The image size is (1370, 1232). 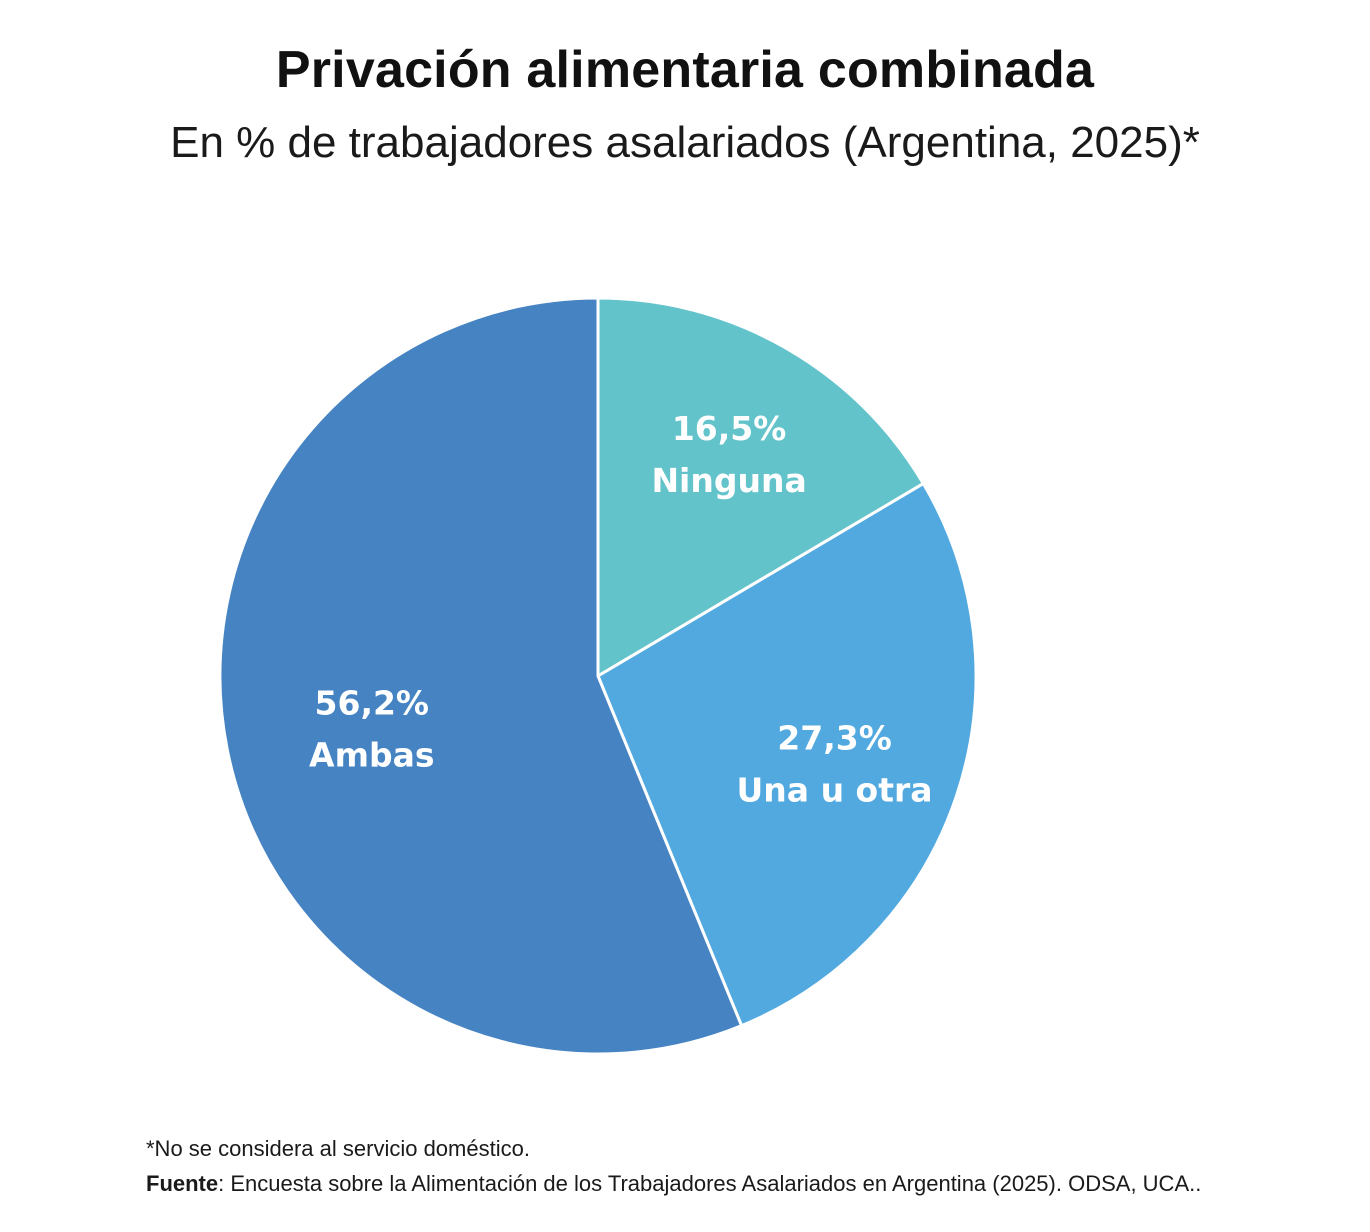 I want to click on slice-value-label: 56,2%, so click(x=372, y=703).